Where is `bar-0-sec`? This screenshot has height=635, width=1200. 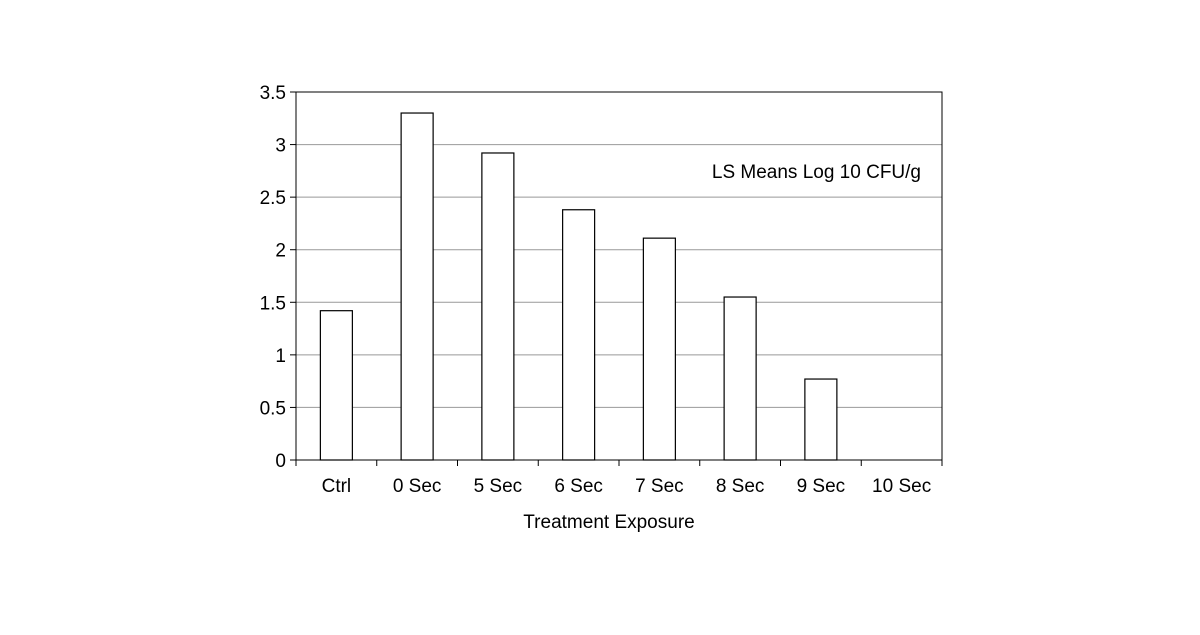
bar-0-sec is located at coordinates (417, 286).